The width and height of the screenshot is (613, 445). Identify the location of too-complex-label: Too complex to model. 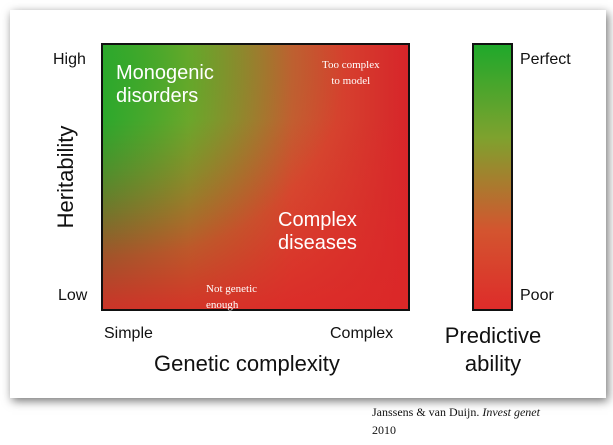
(351, 73).